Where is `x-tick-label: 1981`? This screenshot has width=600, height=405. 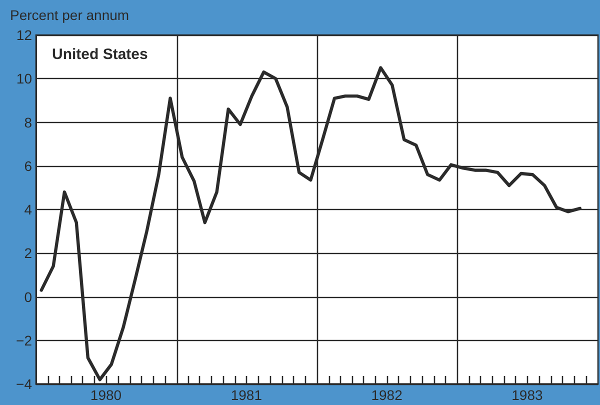 x-tick-label: 1981 is located at coordinates (246, 395).